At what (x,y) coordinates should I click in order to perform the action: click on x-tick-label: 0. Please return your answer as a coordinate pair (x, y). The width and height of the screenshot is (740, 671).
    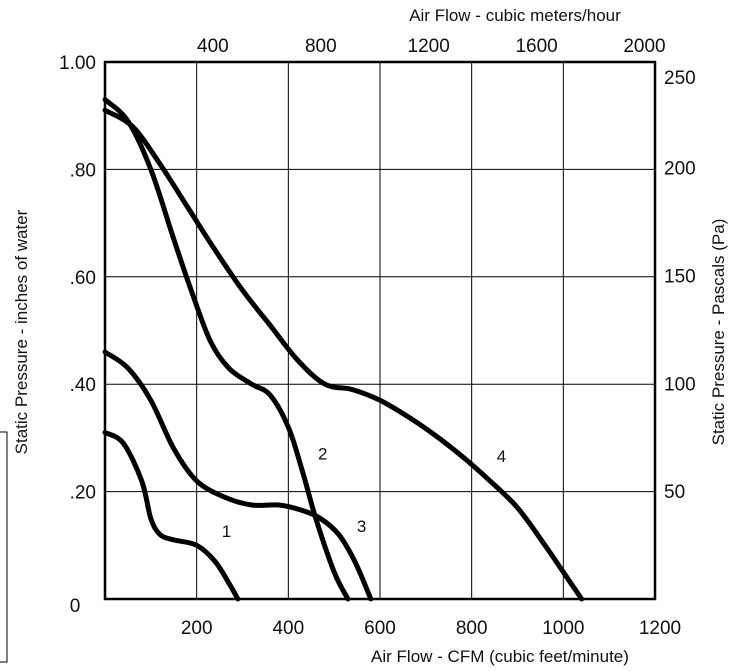
    Looking at the image, I should click on (75, 606).